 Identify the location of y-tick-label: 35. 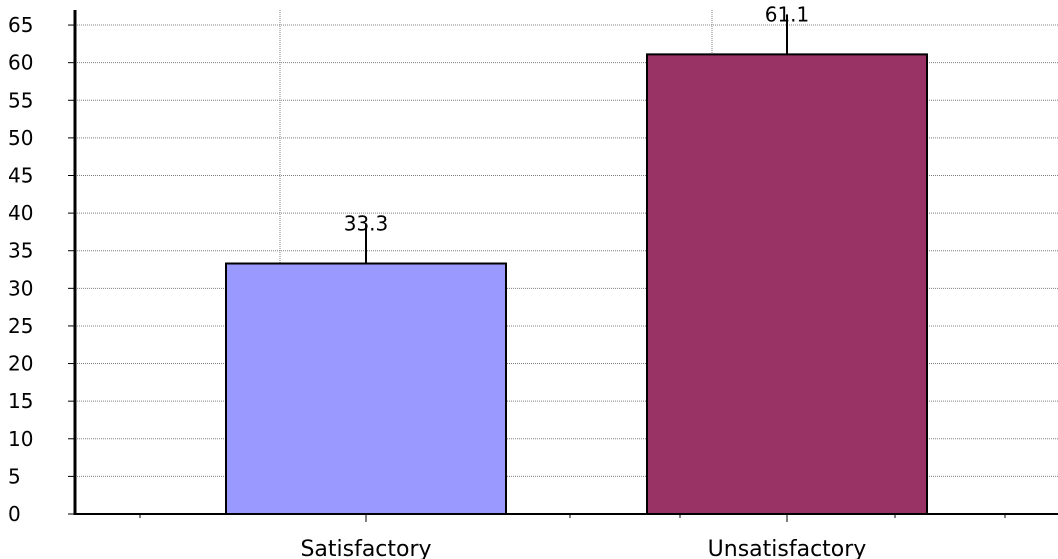
(20, 251).